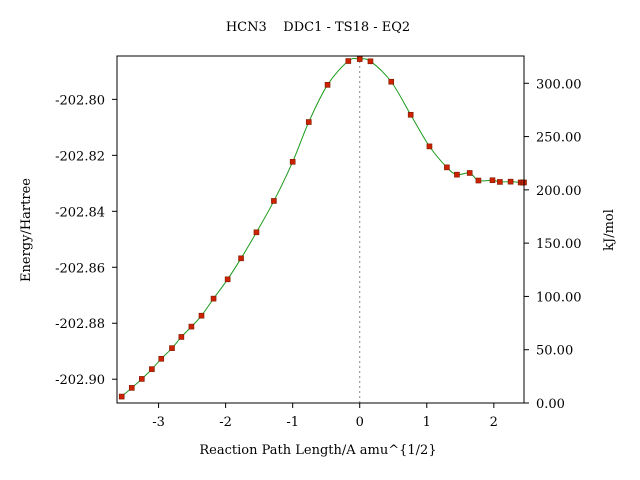  I want to click on x-tick-label-1: -2, so click(225, 422).